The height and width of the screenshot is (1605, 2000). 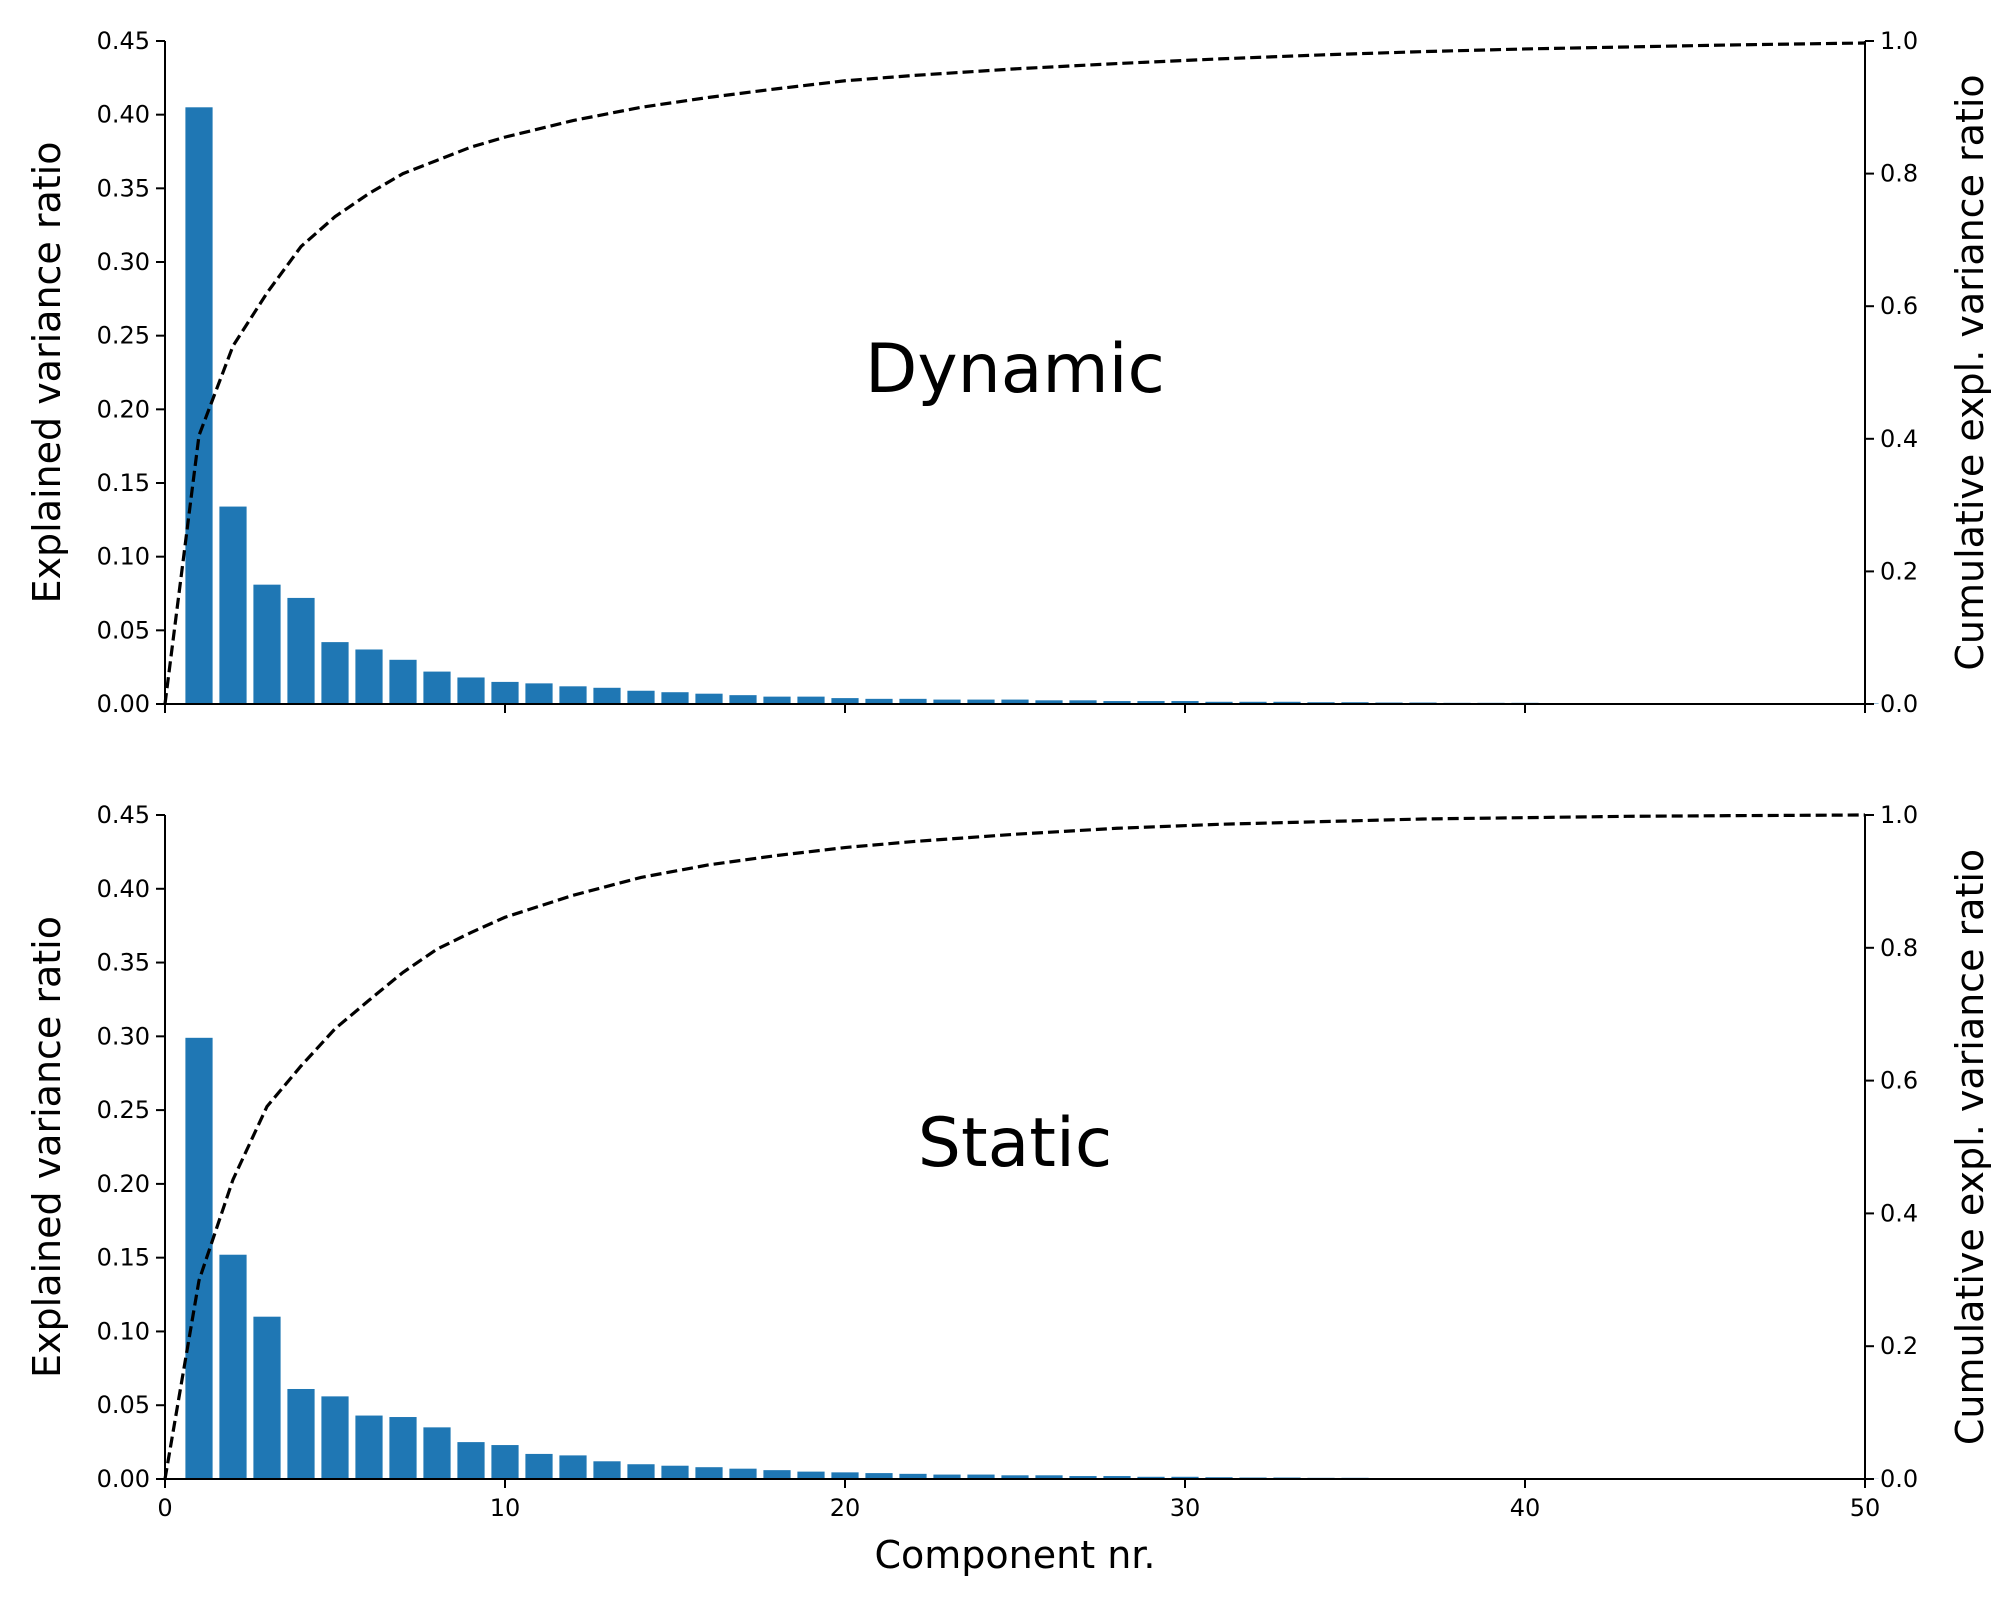 I want to click on x-tick-label: 10, so click(x=505, y=1508).